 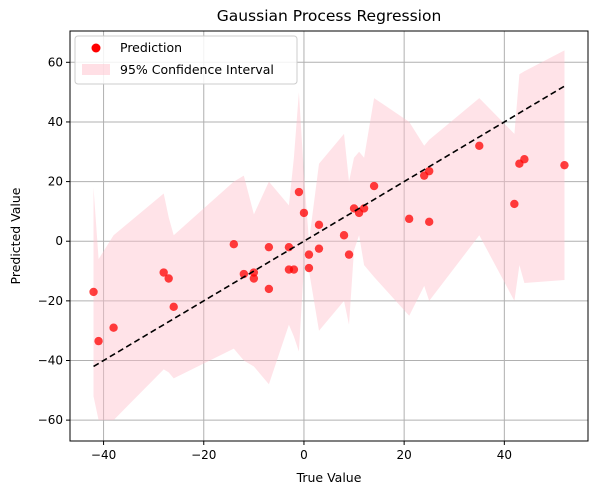 What do you see at coordinates (197, 69) in the screenshot?
I see `legend-confidence-label: 95% Confidence Interval` at bounding box center [197, 69].